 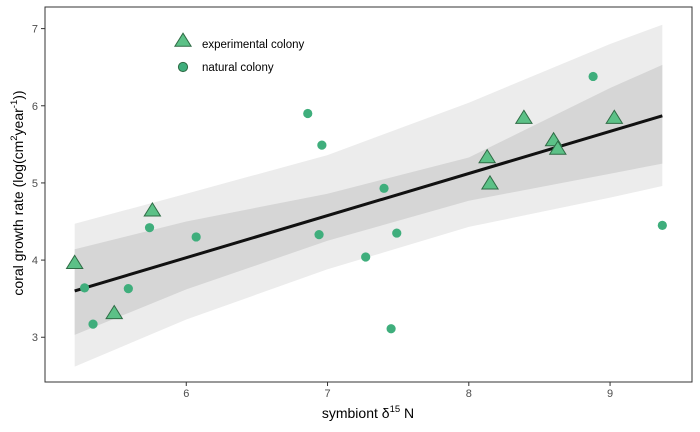 What do you see at coordinates (35, 338) in the screenshot?
I see `y-tick-label: 3` at bounding box center [35, 338].